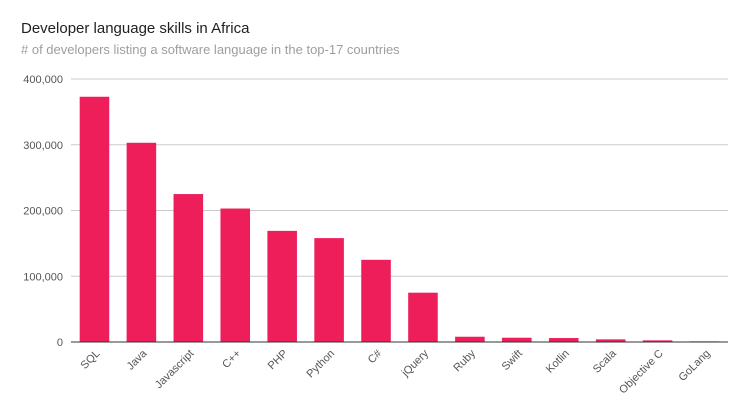 Image resolution: width=750 pixels, height=413 pixels. I want to click on x-tick-label: C#, so click(375, 356).